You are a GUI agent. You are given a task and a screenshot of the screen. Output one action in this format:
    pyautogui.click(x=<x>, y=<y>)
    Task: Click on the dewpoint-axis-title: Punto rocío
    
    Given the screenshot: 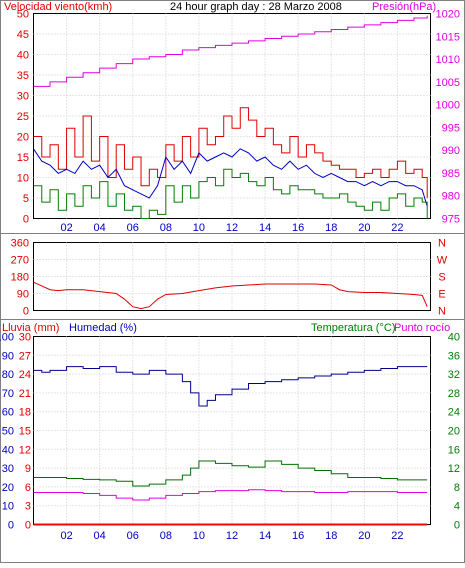 What is the action you would take?
    pyautogui.click(x=422, y=328)
    